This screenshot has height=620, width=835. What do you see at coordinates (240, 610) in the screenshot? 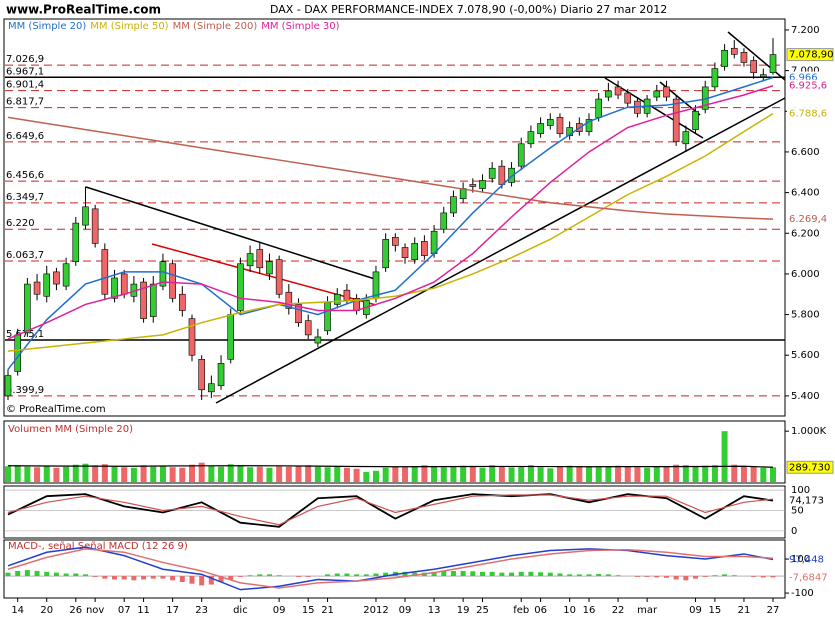
I see `x-tick-label: dic` at bounding box center [240, 610].